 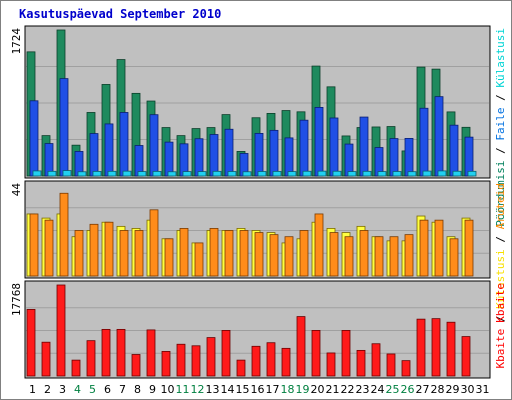 I want to click on x-tick-label: 11, so click(x=183, y=389).